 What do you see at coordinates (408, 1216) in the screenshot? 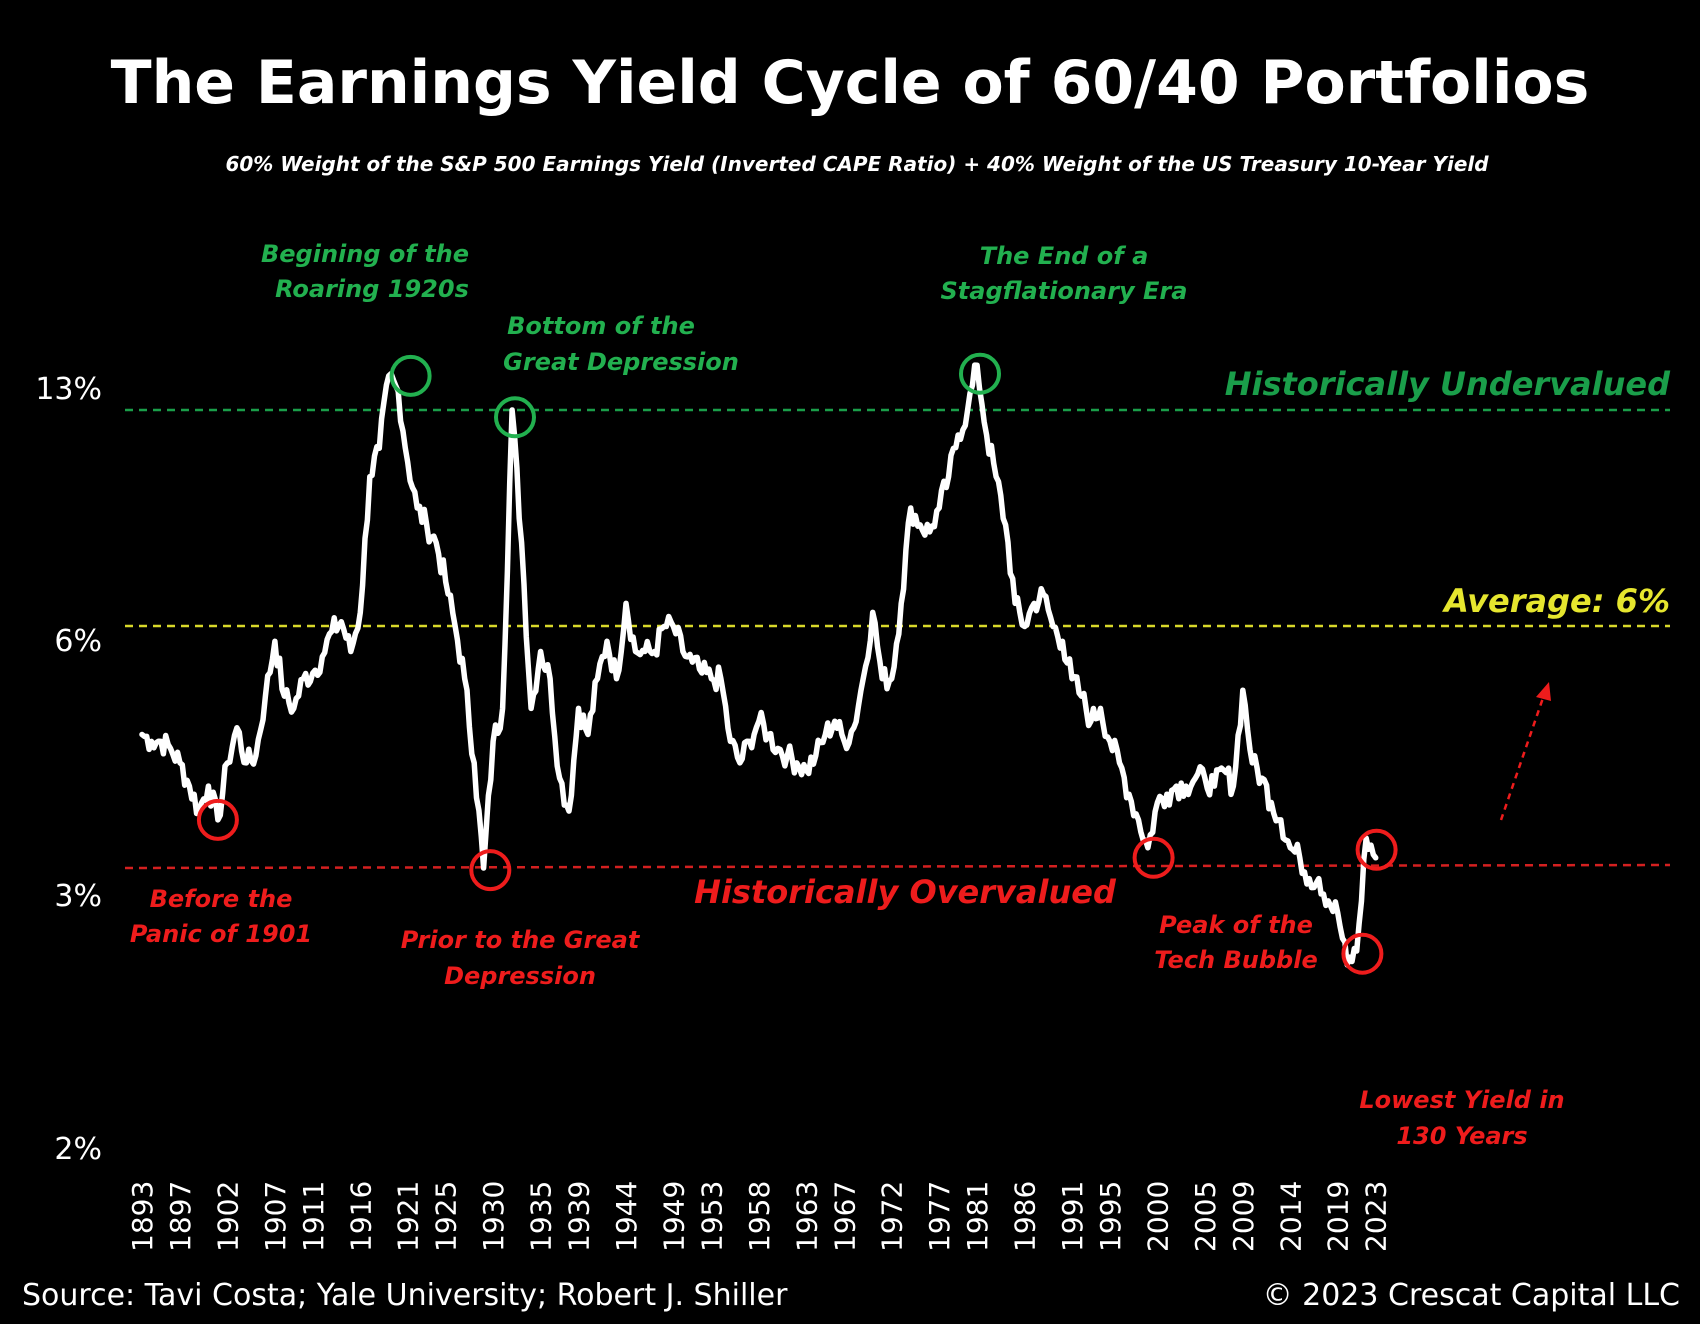
I see `x-tick-label: 1921` at bounding box center [408, 1216].